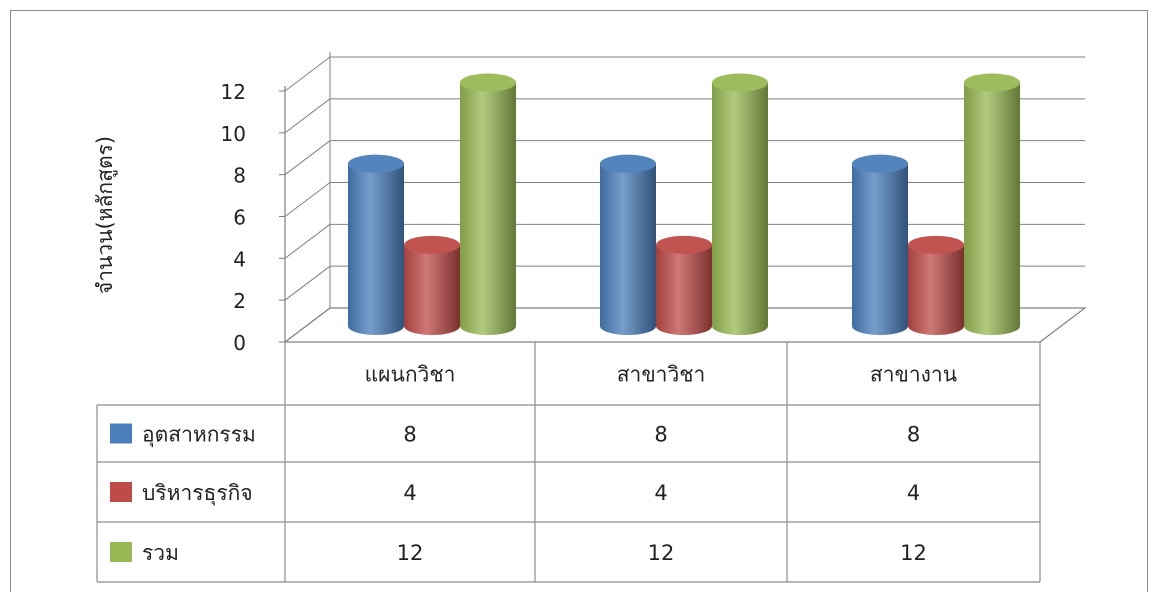  What do you see at coordinates (410, 375) in the screenshot?
I see `category-label: แผนกวิชา` at bounding box center [410, 375].